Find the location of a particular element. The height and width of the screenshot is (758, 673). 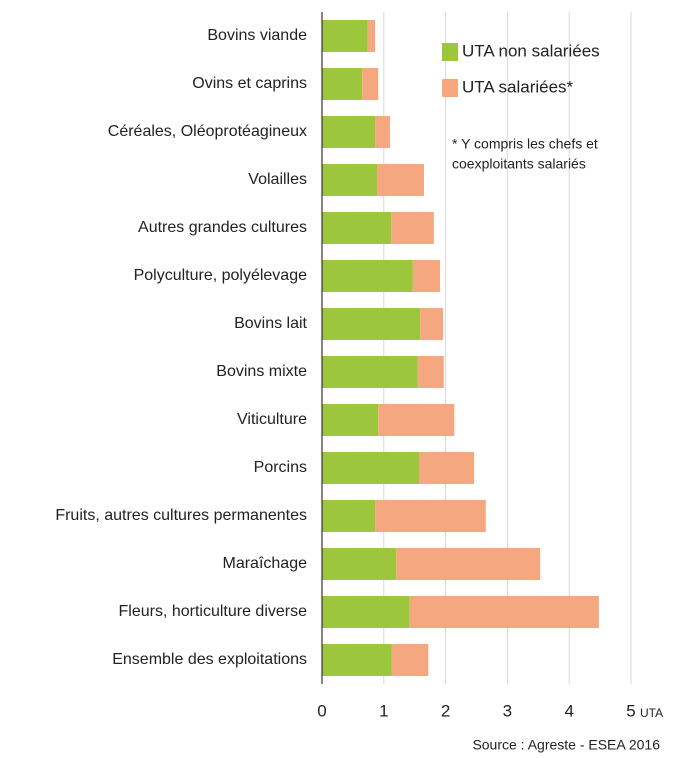

y-tick-label: Ensemble des exploitations is located at coordinates (209, 659).